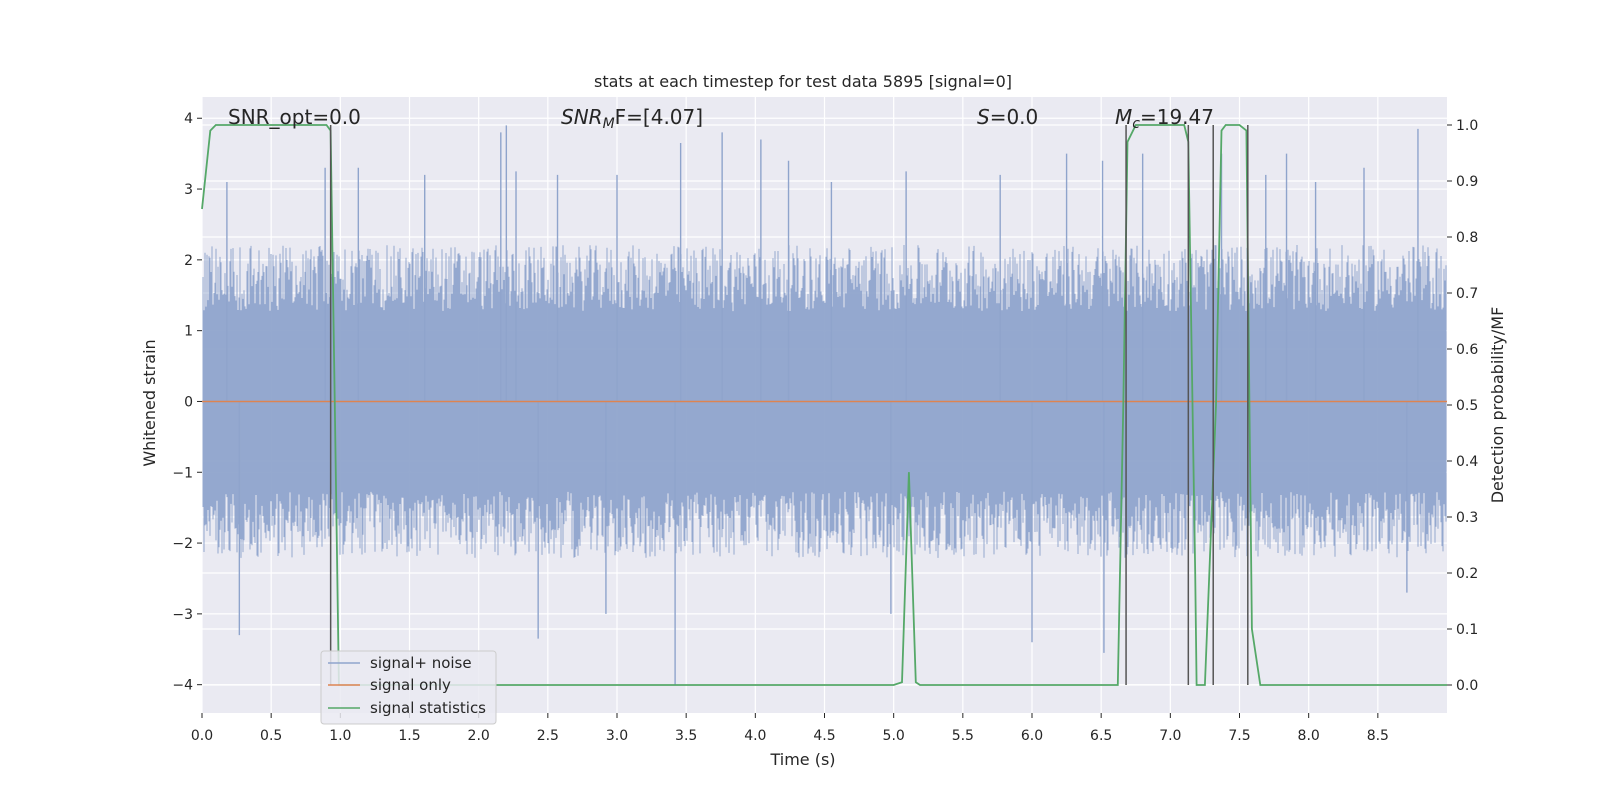 This screenshot has height=800, width=1600. Describe the element at coordinates (686, 736) in the screenshot. I see `x-tick-label: 3.5` at that location.